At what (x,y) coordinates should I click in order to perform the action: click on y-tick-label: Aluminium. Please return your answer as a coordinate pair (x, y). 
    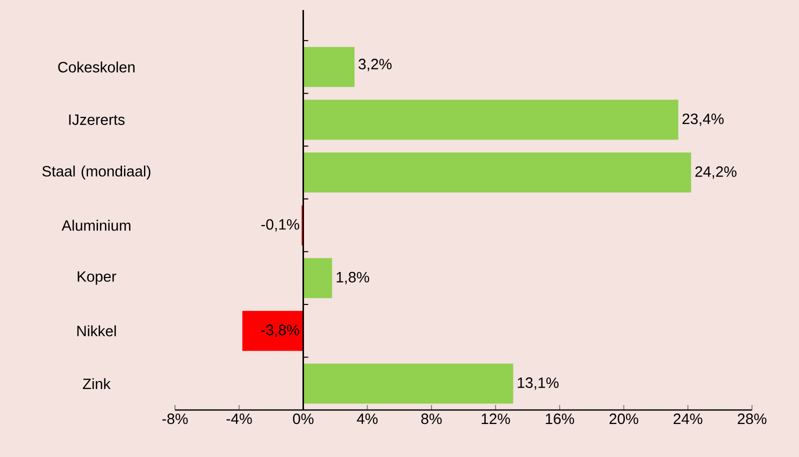
    Looking at the image, I should click on (96, 225).